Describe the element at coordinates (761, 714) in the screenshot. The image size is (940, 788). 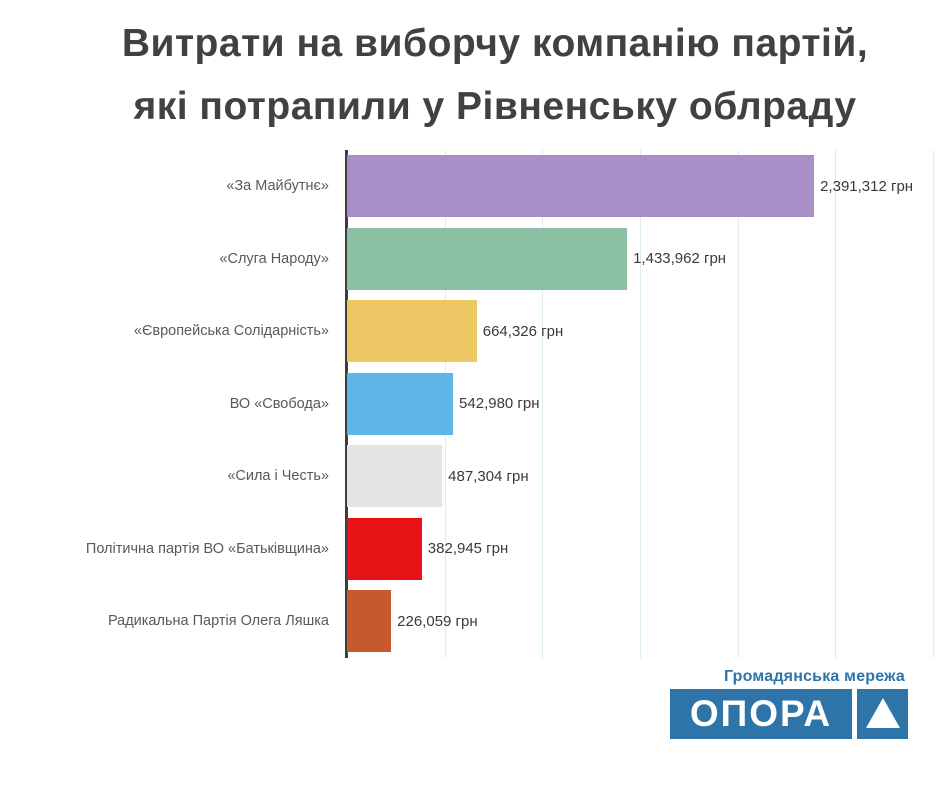
I see `opora-logo-text: ОПОРА` at that location.